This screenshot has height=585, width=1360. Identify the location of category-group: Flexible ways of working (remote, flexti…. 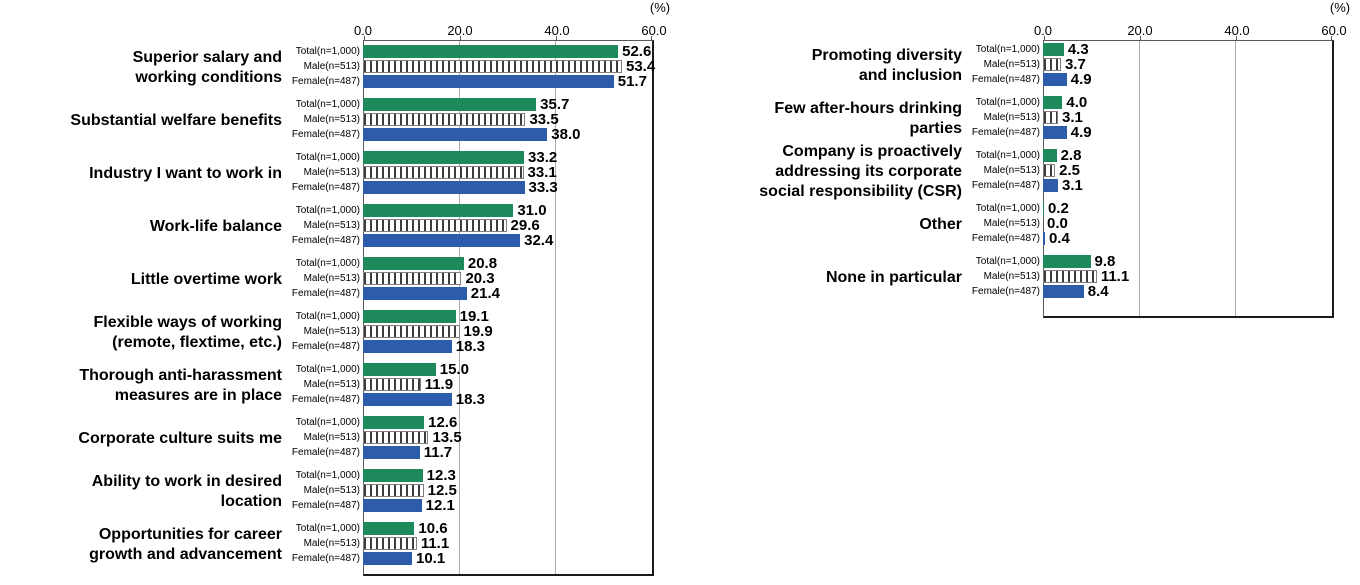
(327, 332).